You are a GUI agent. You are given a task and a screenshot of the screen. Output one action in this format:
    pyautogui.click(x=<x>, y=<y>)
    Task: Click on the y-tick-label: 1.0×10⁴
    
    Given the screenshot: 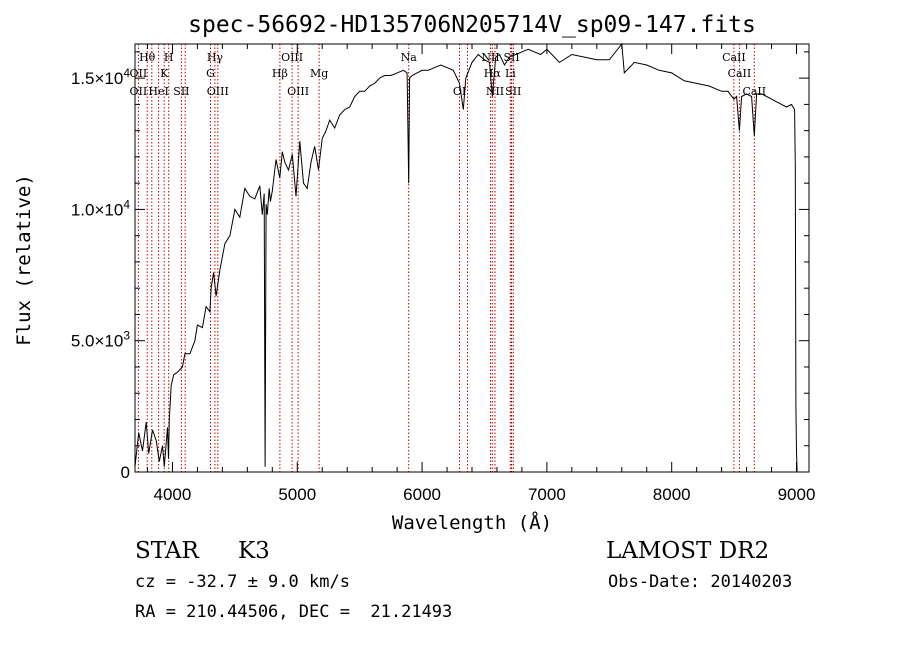 What is the action you would take?
    pyautogui.click(x=100, y=208)
    